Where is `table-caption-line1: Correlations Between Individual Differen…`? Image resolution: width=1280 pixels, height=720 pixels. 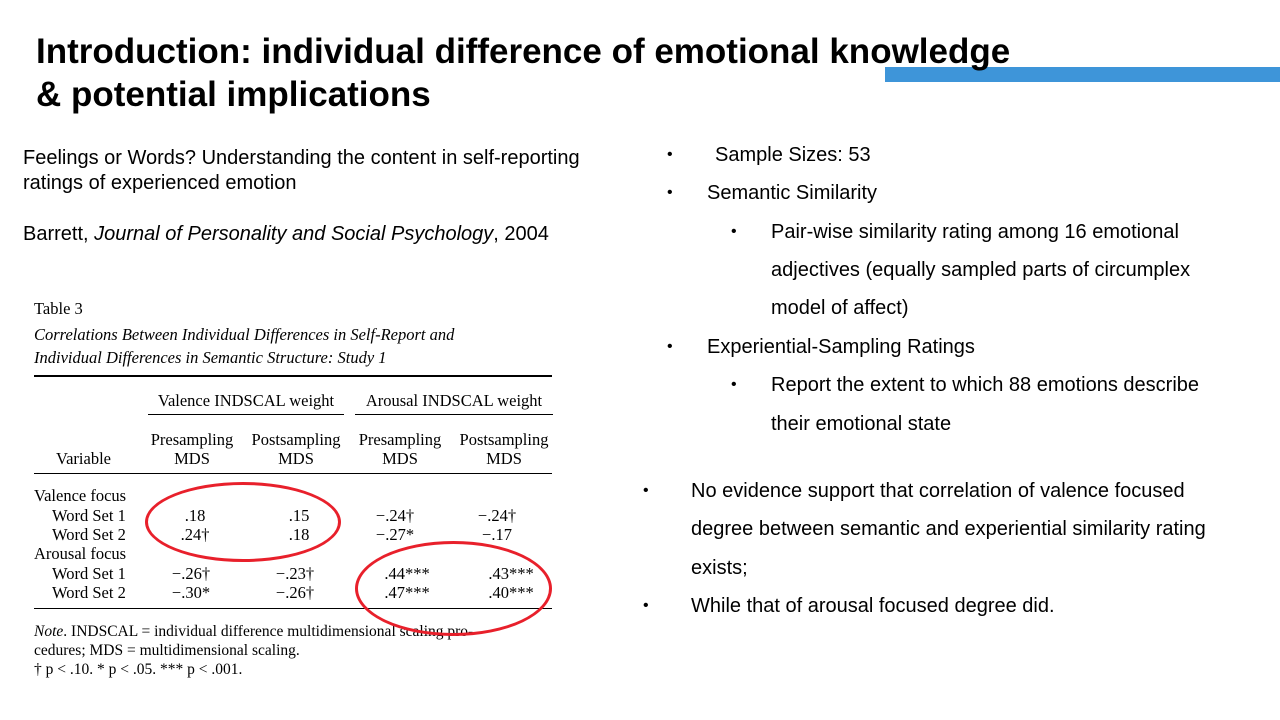 table-caption-line1: Correlations Between Individual Differen… is located at coordinates (244, 334).